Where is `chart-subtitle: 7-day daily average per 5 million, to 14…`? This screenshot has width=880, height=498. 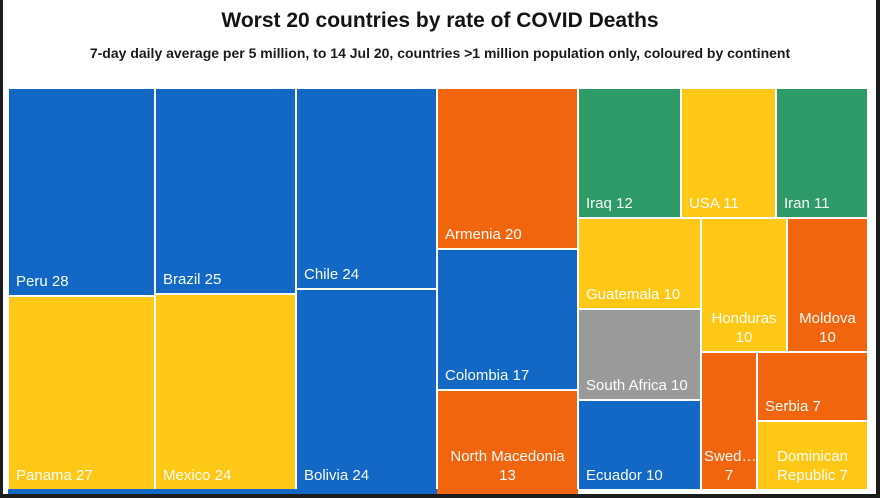 chart-subtitle: 7-day daily average per 5 million, to 14… is located at coordinates (440, 53).